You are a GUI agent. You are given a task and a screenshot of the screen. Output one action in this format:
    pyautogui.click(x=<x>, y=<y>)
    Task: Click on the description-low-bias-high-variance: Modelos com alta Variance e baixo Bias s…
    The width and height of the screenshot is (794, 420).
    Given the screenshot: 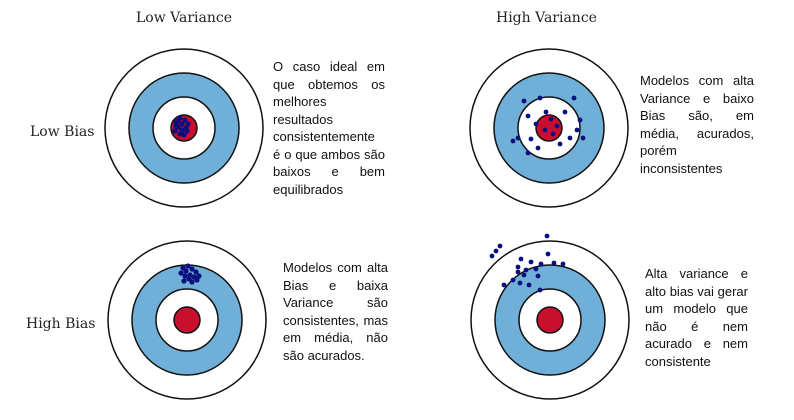 What is the action you would take?
    pyautogui.click(x=697, y=124)
    